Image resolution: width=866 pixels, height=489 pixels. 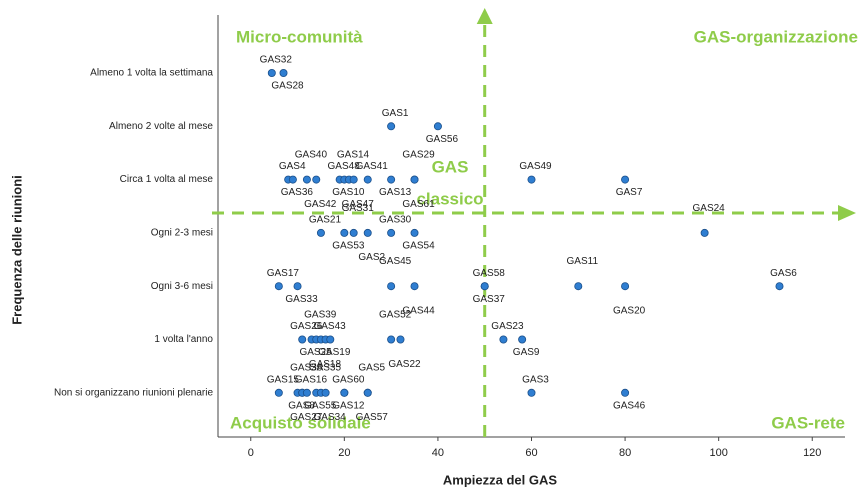 What do you see at coordinates (283, 273) in the screenshot?
I see `point-label: GAS17` at bounding box center [283, 273].